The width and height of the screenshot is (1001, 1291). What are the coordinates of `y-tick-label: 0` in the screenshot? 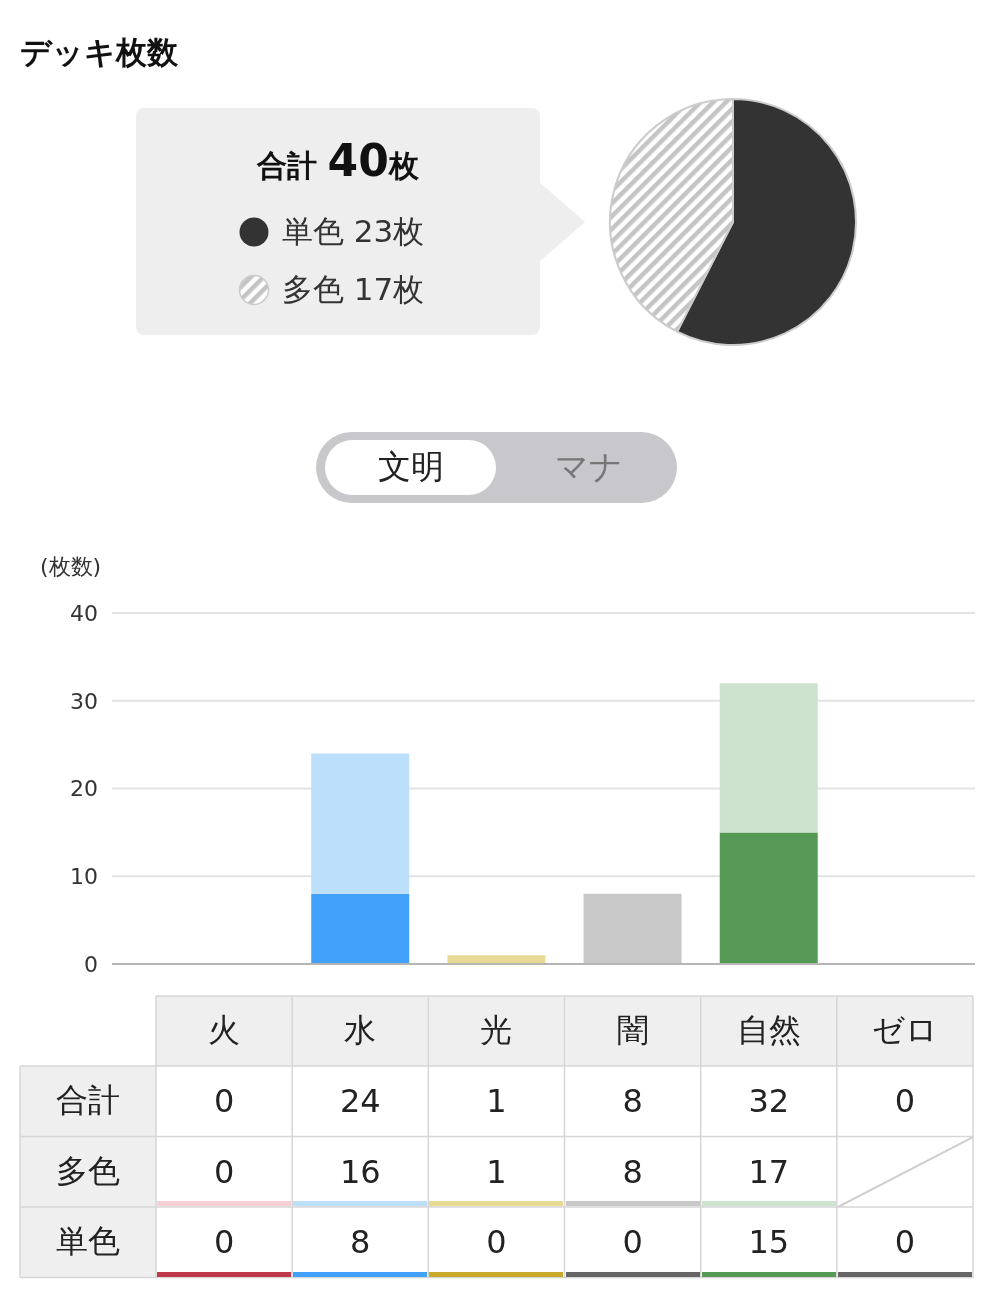 It's located at (91, 964).